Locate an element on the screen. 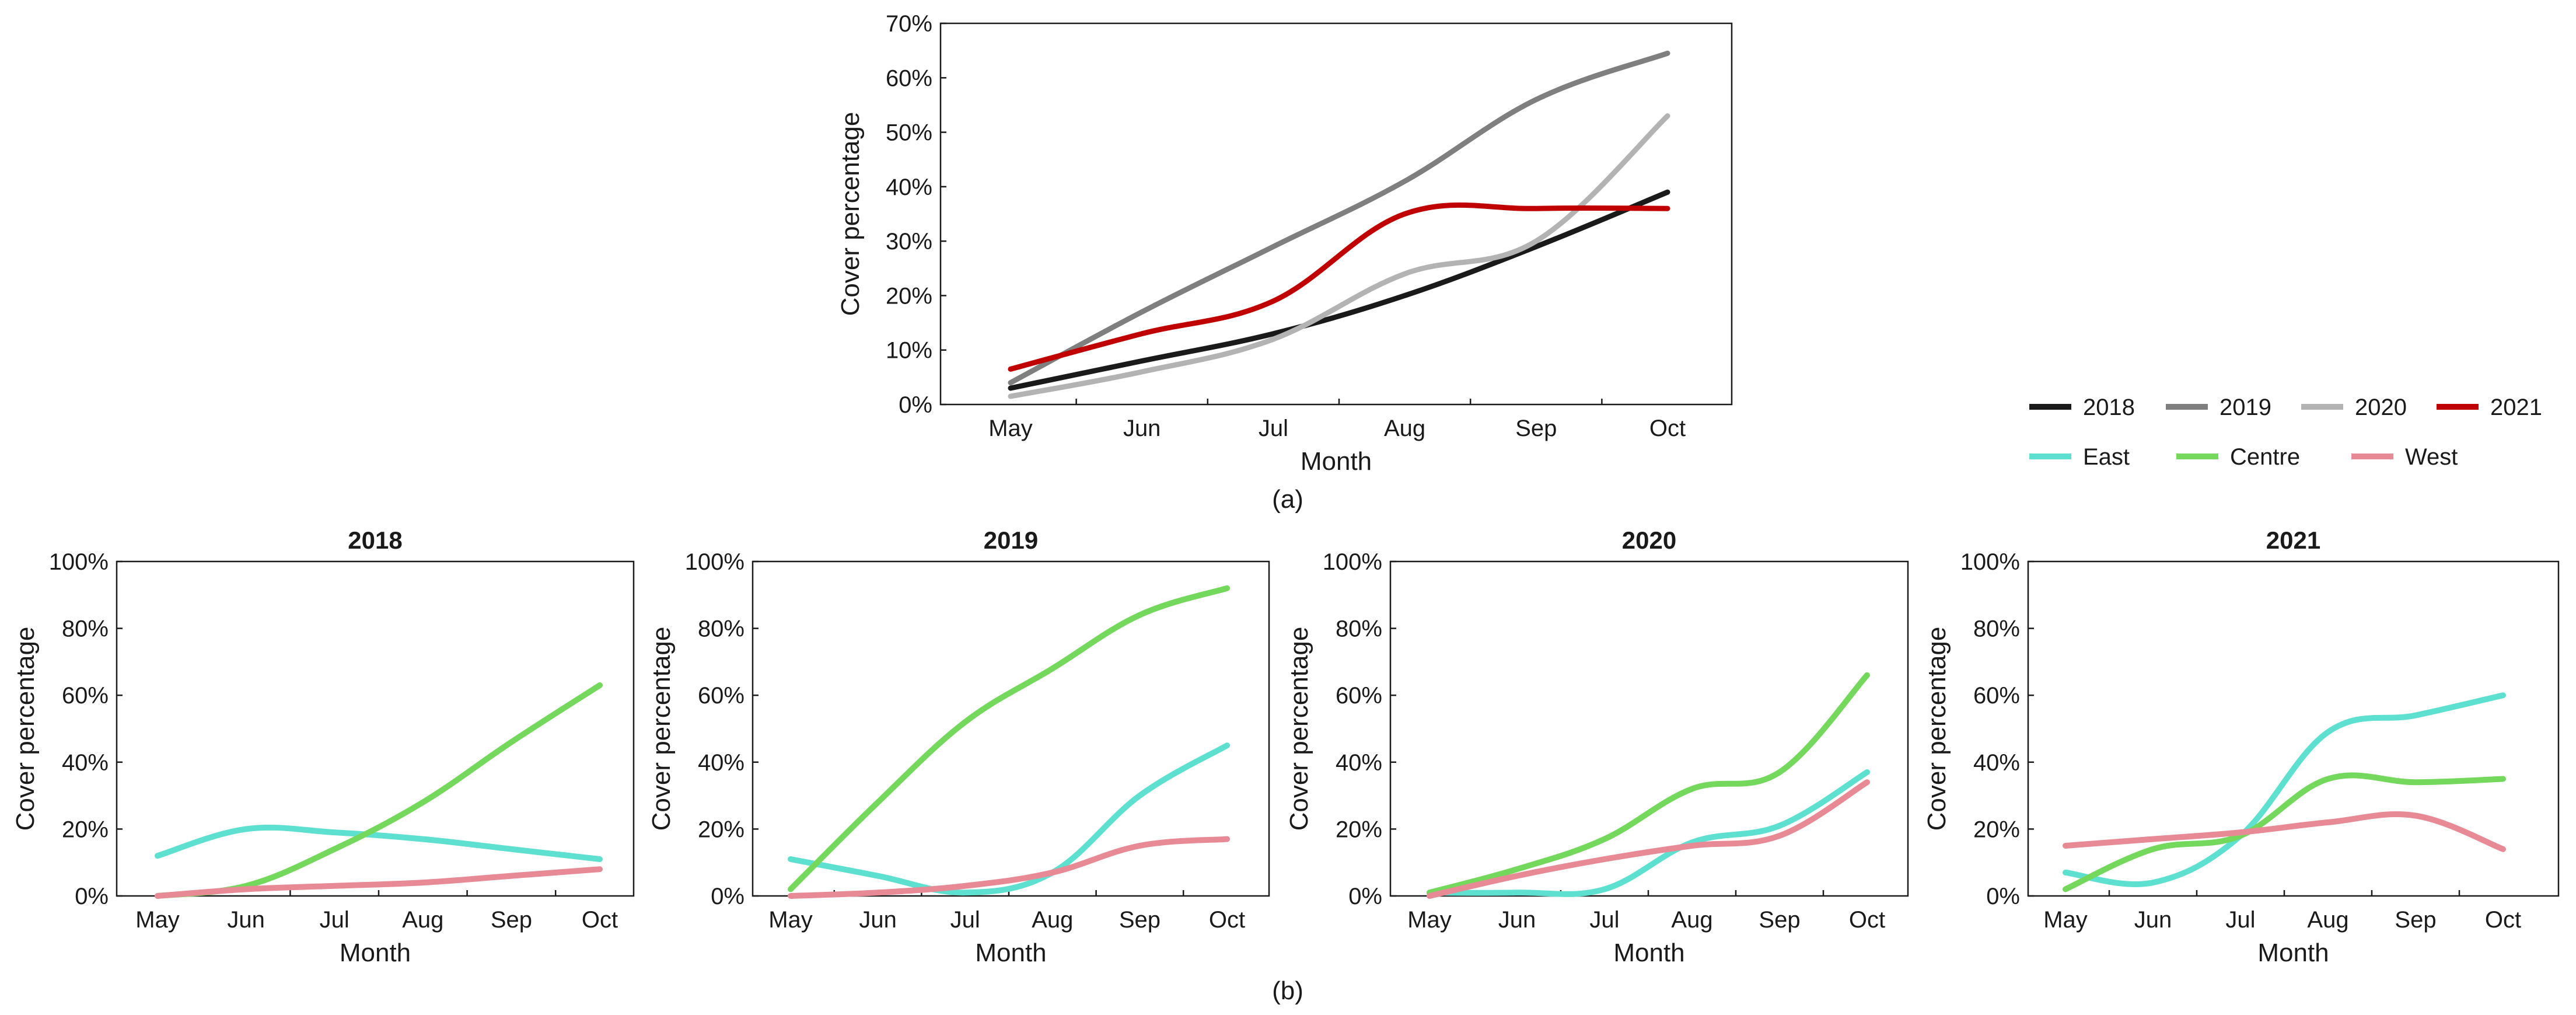 The image size is (2576, 1015). legend-label-centre: Centre is located at coordinates (2265, 457).